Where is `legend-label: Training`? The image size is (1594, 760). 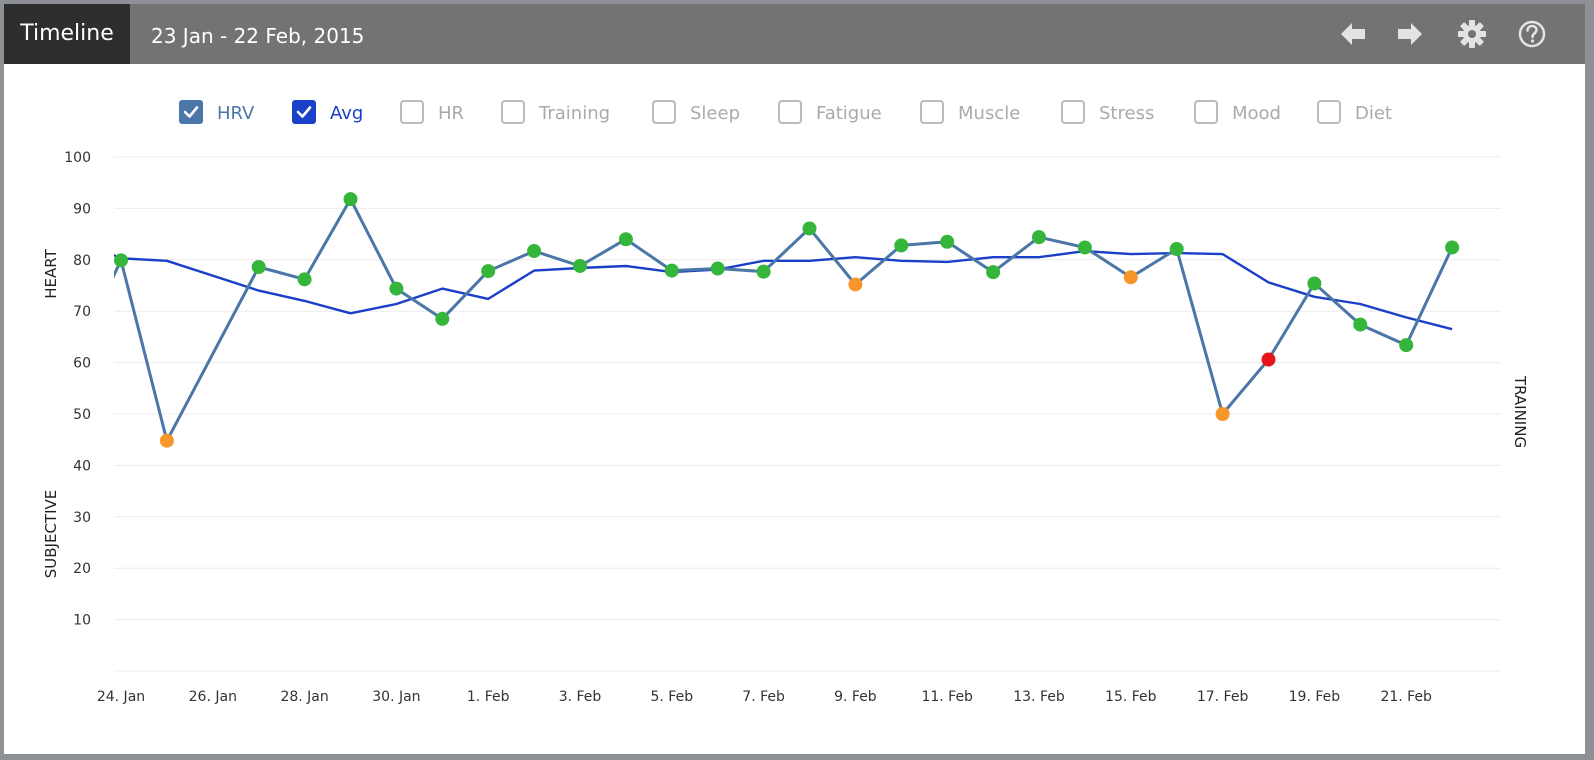 legend-label: Training is located at coordinates (574, 113).